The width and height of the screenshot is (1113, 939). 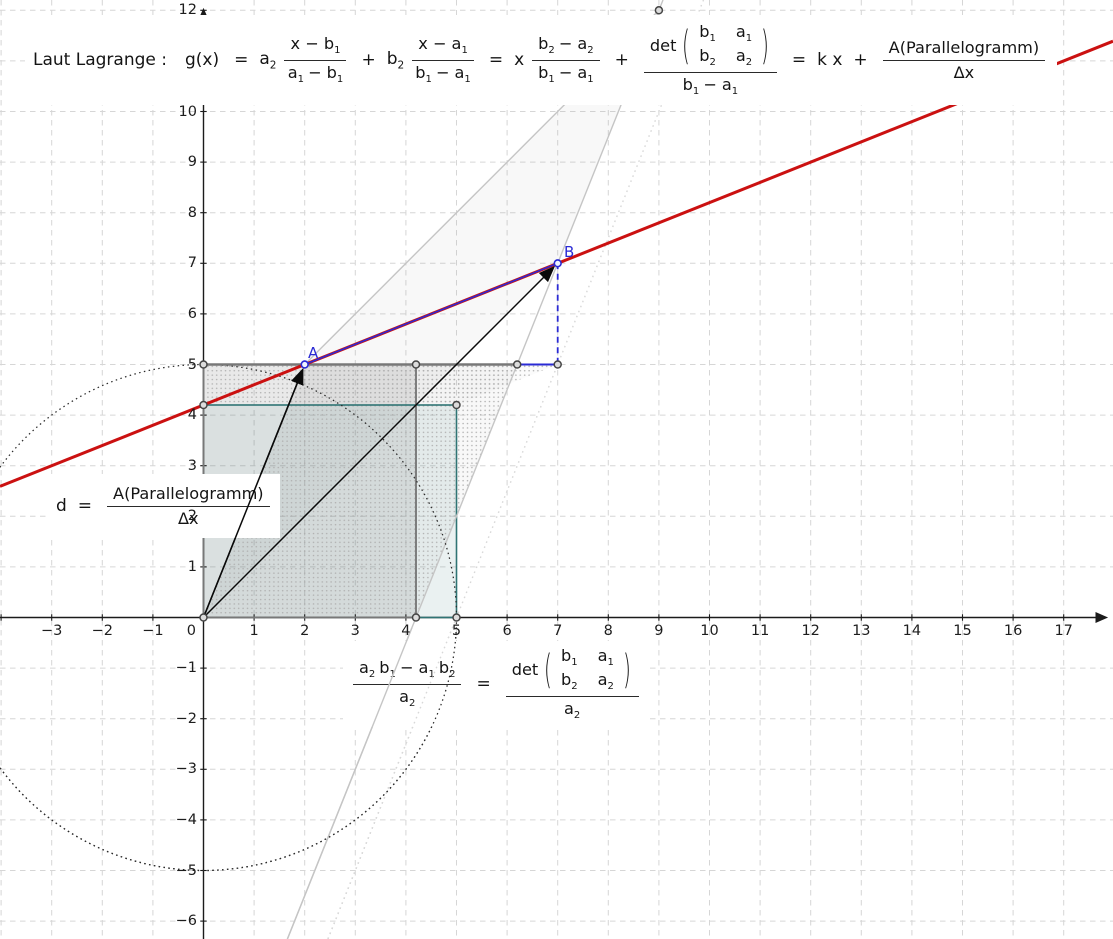 I want to click on math-token: − a2, so click(x=576, y=45).